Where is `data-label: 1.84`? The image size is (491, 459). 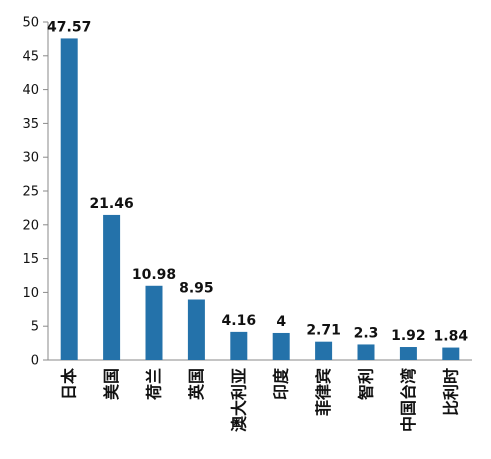
data-label: 1.84 is located at coordinates (451, 337).